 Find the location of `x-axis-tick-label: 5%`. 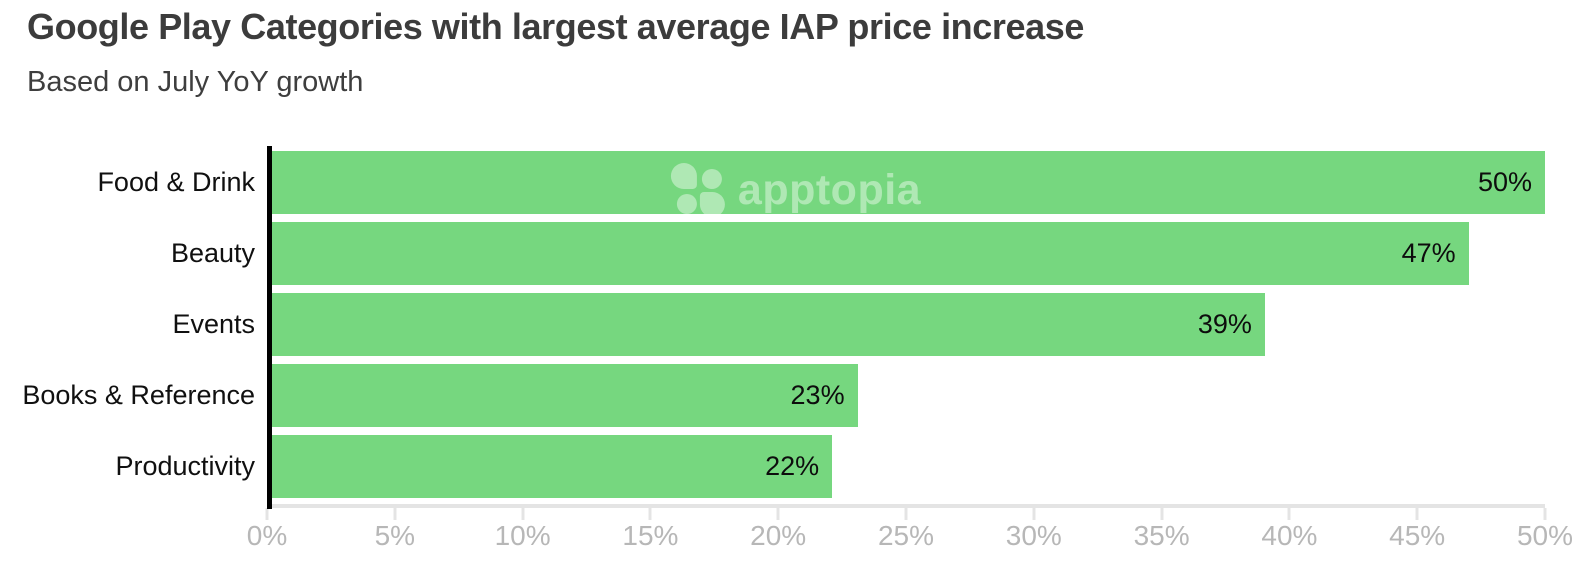

x-axis-tick-label: 5% is located at coordinates (395, 536).